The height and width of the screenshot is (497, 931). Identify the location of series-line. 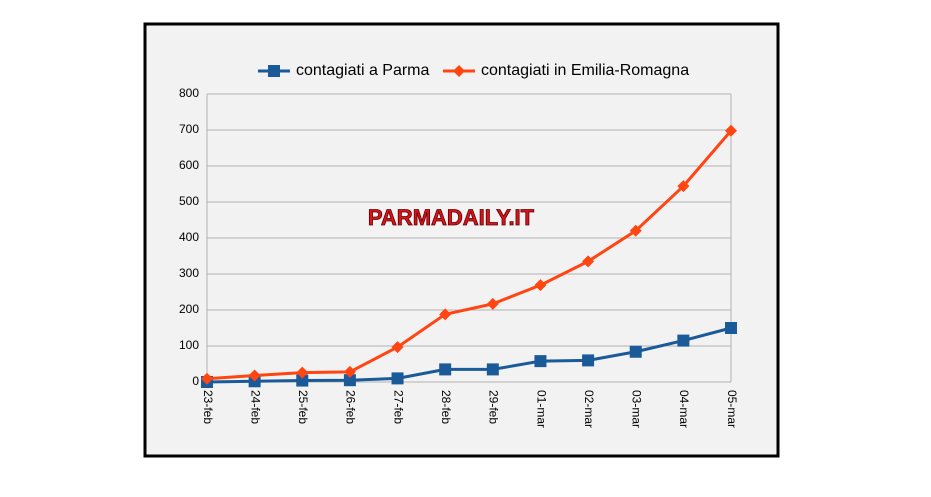
(469, 355).